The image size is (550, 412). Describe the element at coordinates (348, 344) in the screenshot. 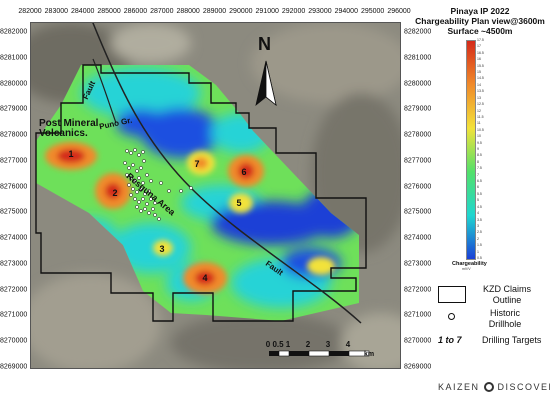

I see `scale-4: 4` at that location.